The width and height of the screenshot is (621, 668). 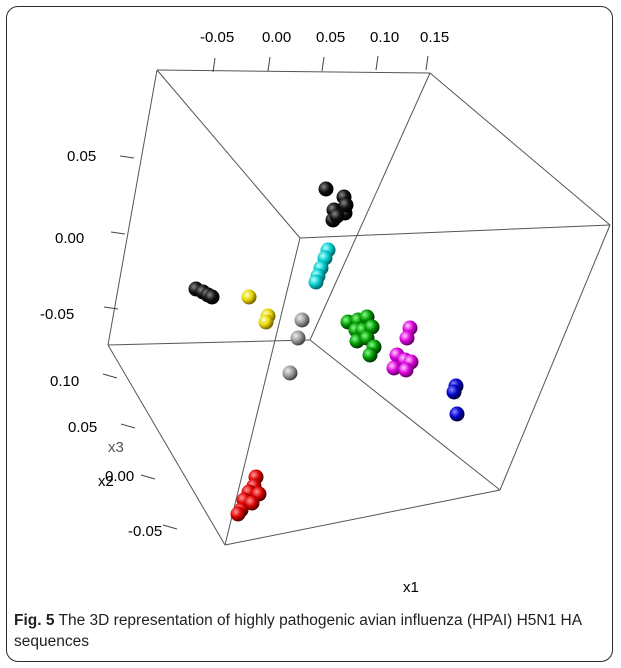 What do you see at coordinates (320, 64) in the screenshot?
I see `x-axis` at bounding box center [320, 64].